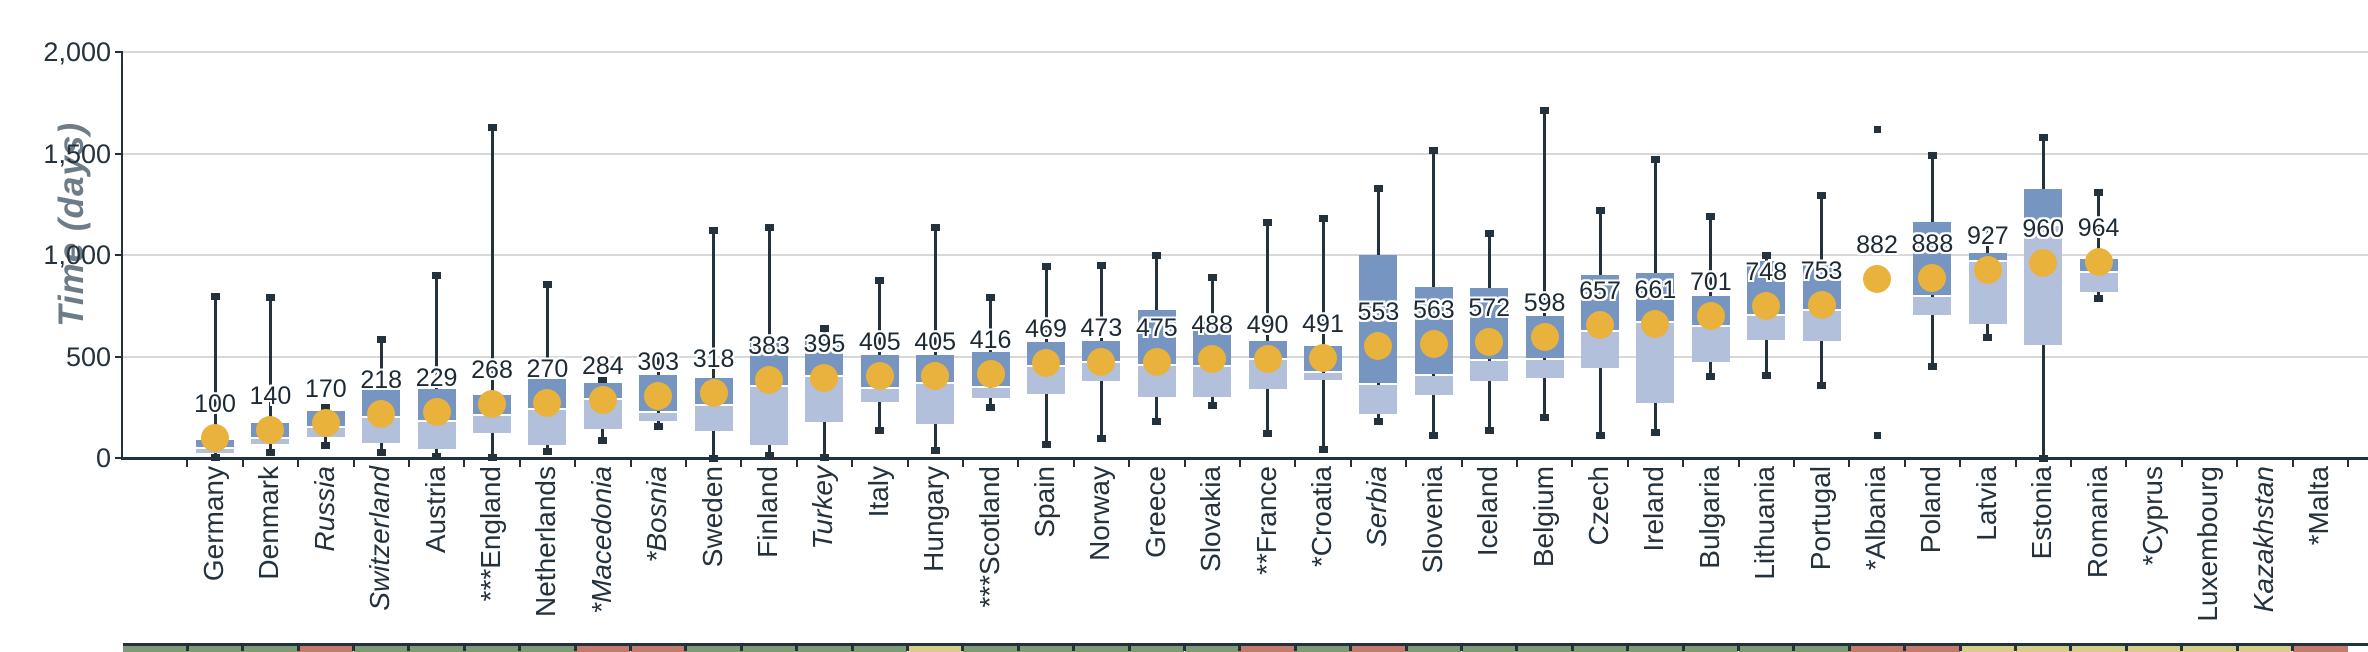 This screenshot has height=652, width=2368. I want to click on x-label-*Croatia: *Croatia, so click(1321, 517).